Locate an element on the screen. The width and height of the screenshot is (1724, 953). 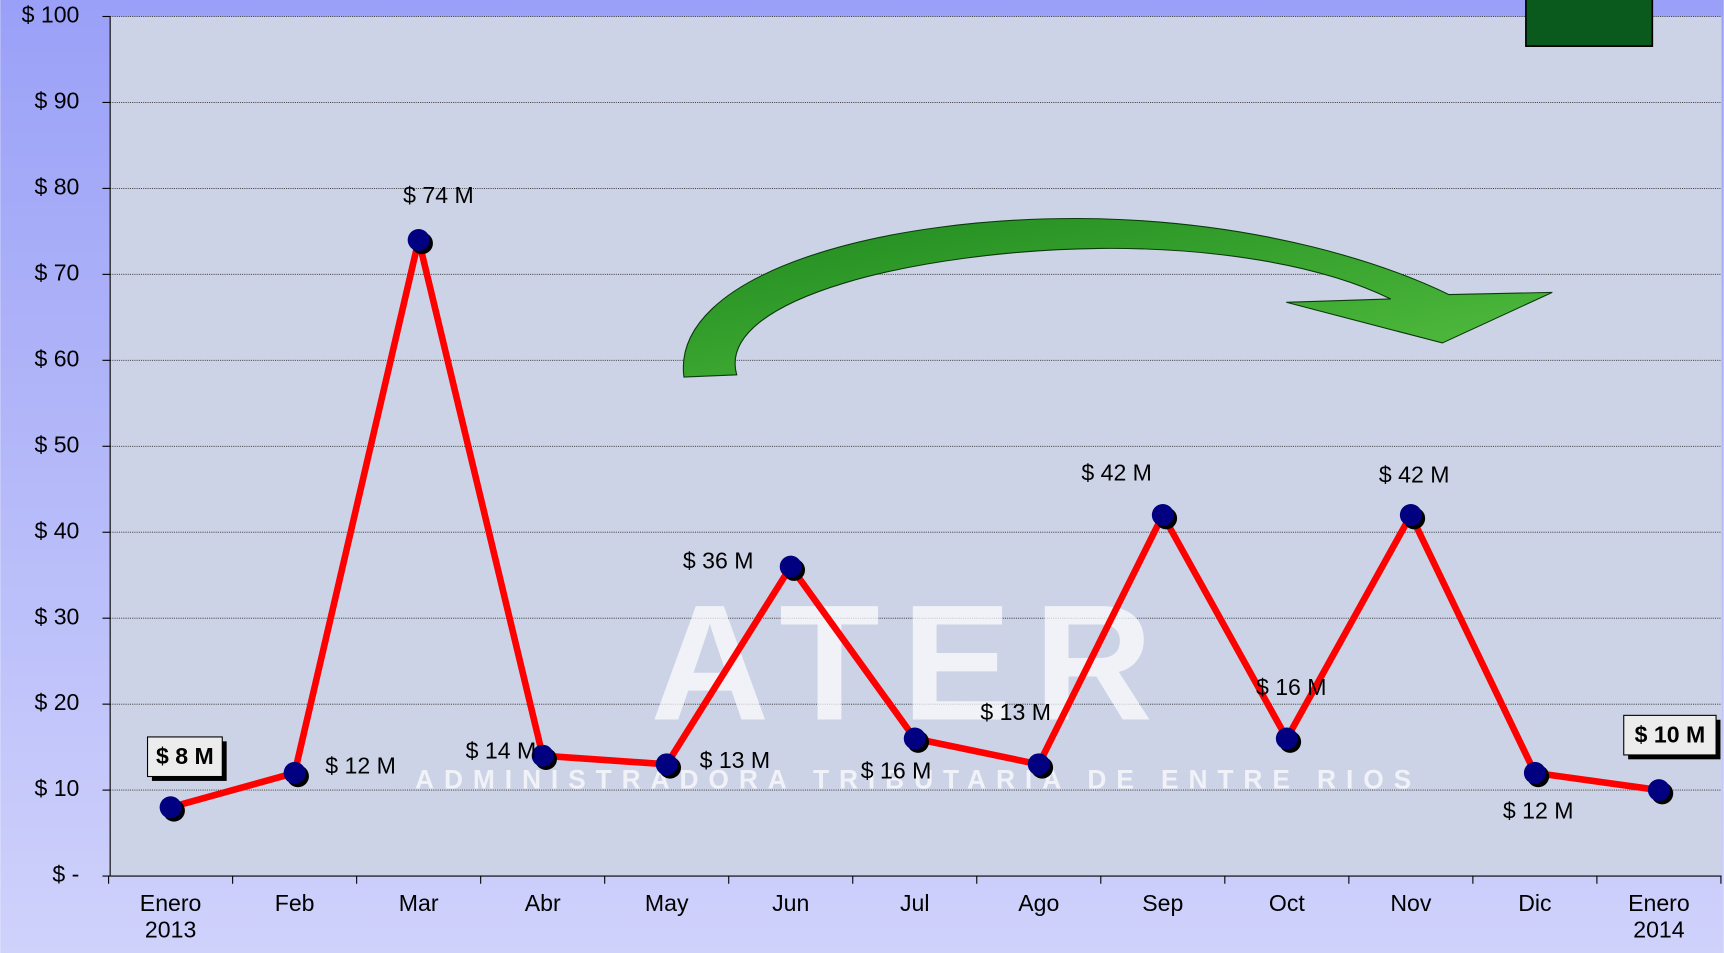
x-tick-label: Feb is located at coordinates (294, 904).